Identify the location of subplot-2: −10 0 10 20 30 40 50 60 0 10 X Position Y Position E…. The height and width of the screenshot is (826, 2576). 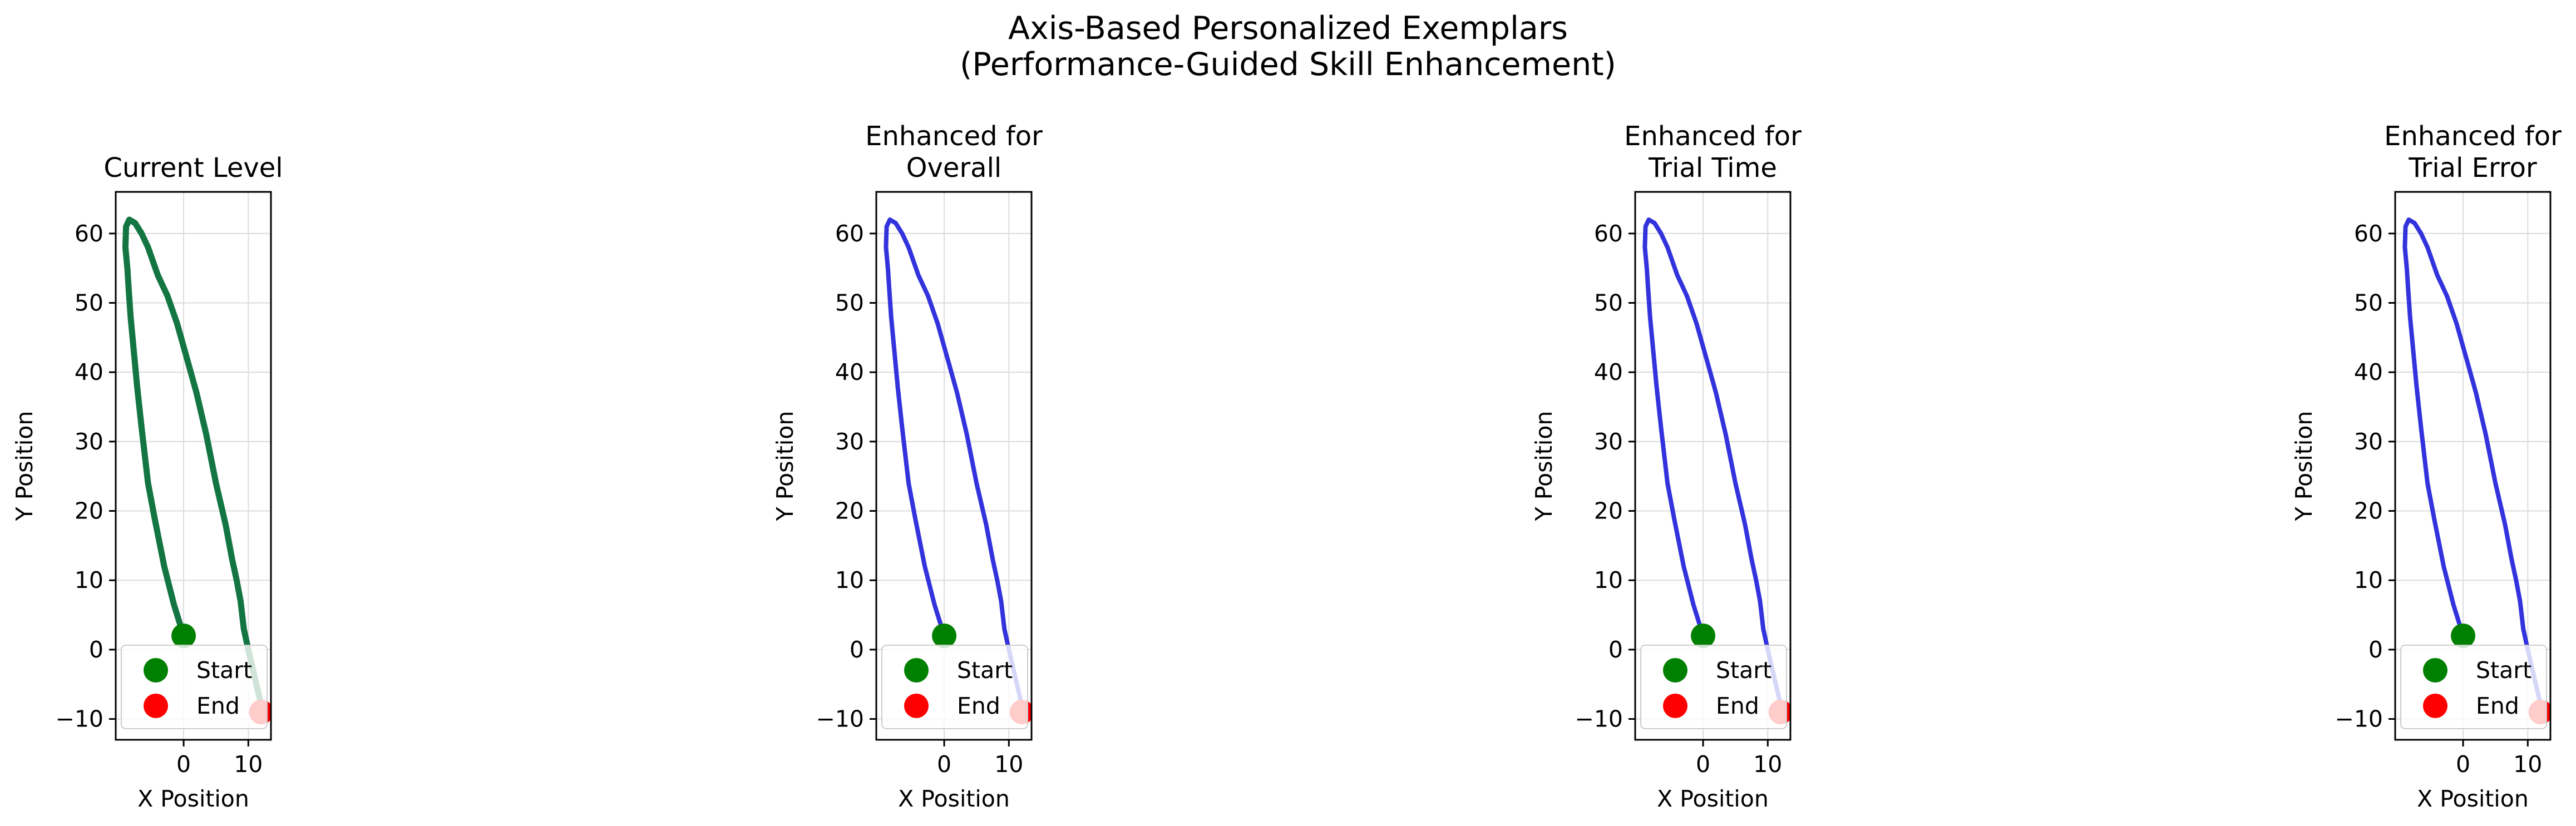
(907, 466).